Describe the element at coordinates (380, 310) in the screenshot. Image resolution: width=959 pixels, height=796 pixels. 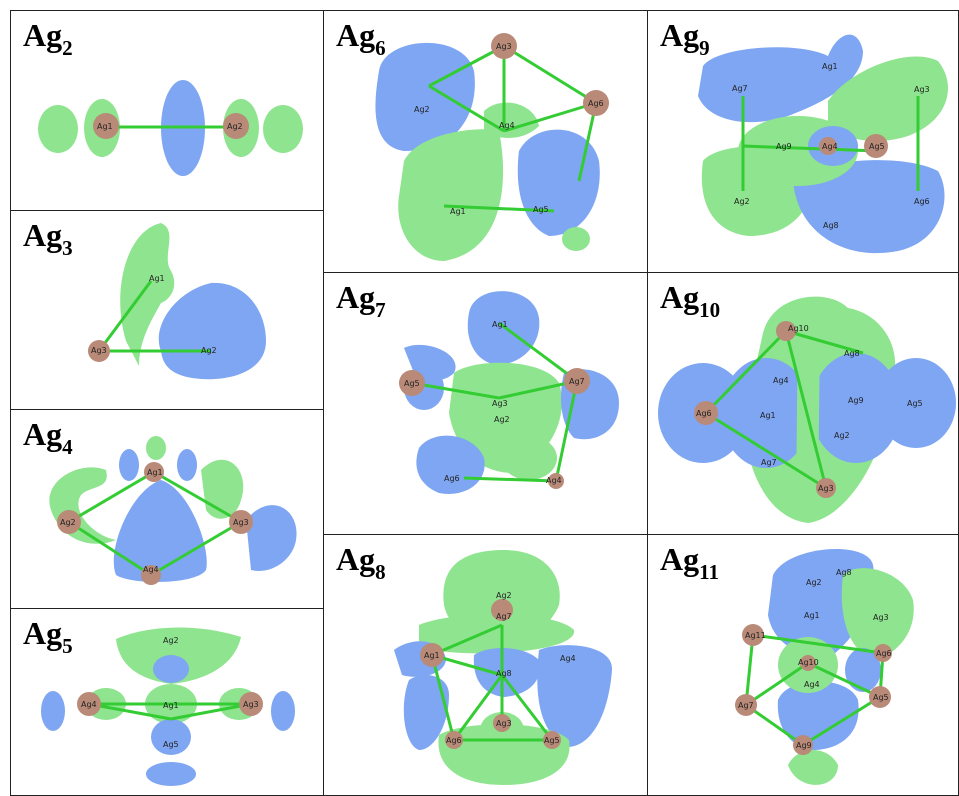
I see `title-subscript: 7` at that location.